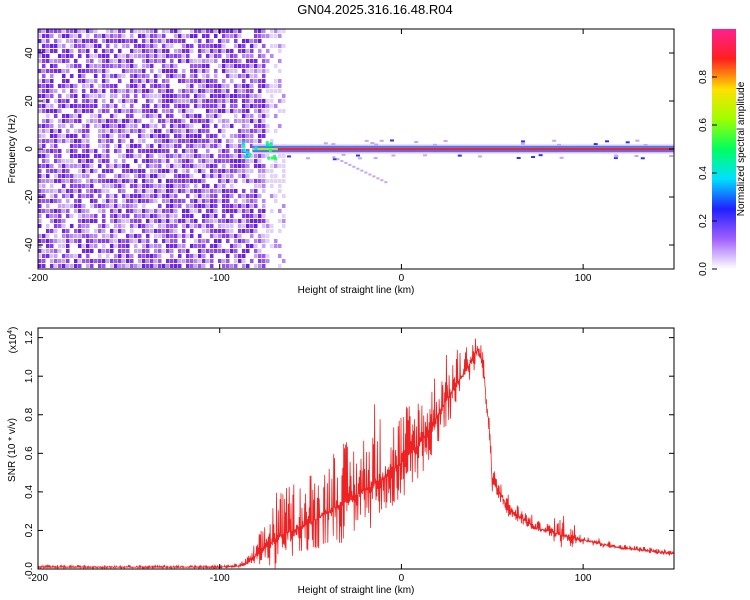 The image size is (750, 600). I want to click on signal-fringe-cell, so click(307, 158).